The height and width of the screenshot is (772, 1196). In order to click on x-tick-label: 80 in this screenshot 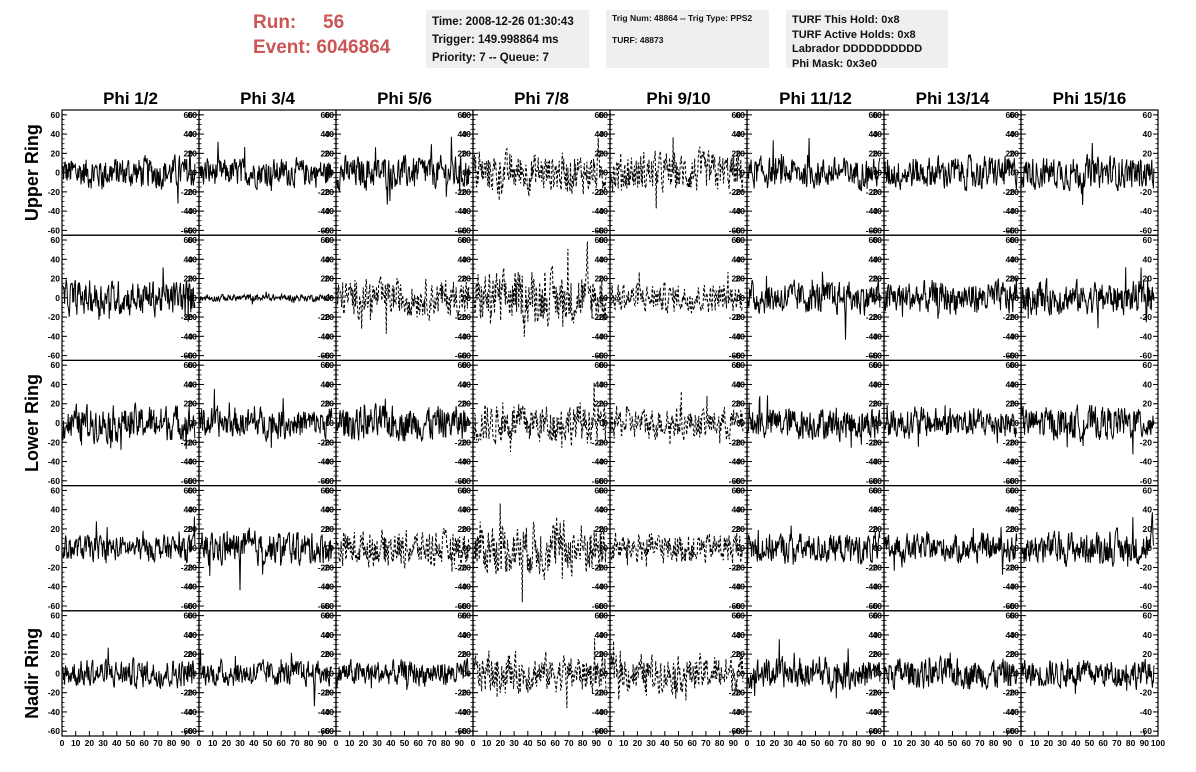, I will do `click(994, 743)`.